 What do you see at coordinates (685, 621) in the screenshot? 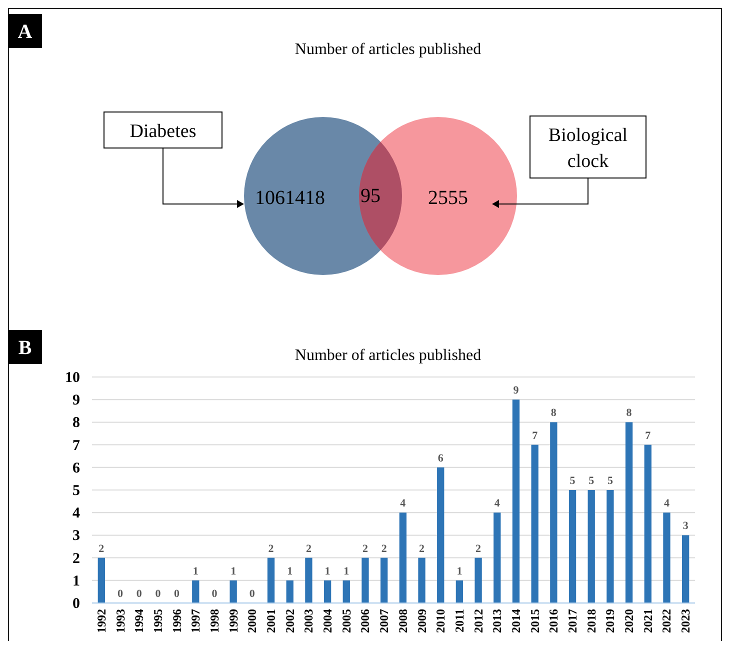
I see `x-tick-label: 2023` at bounding box center [685, 621].